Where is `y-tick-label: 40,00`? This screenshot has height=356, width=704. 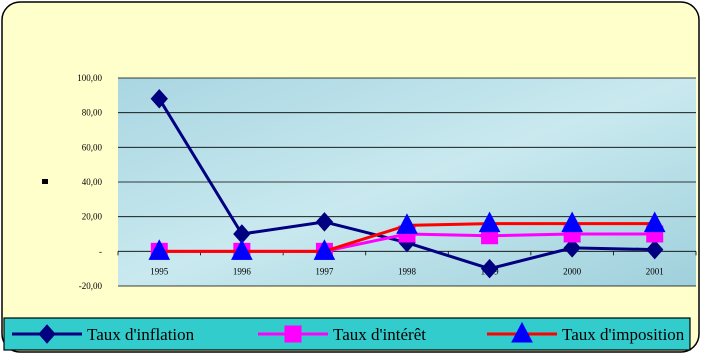 y-tick-label: 40,00 is located at coordinates (92, 182).